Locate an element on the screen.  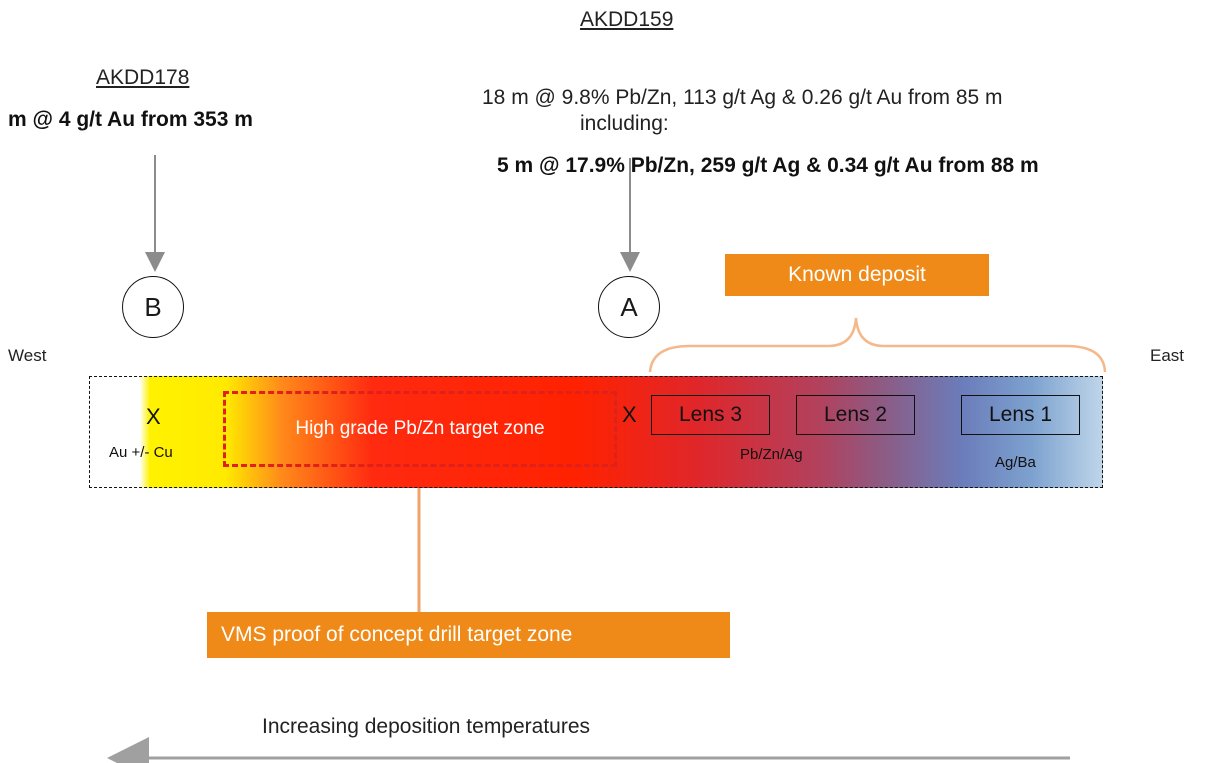
lens-3: Lens 3 is located at coordinates (710, 415).